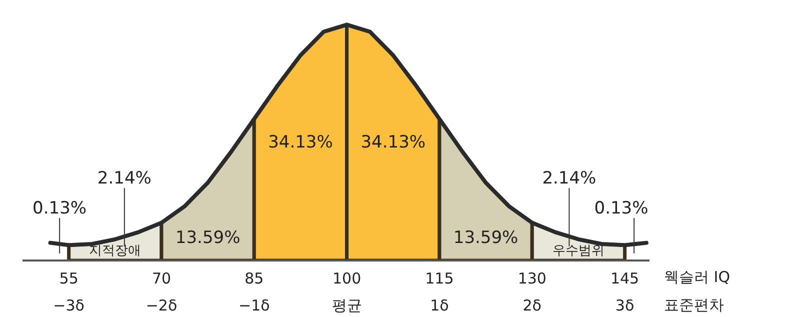  Describe the element at coordinates (624, 305) in the screenshot. I see `x2-tick-label: 3δ` at that location.